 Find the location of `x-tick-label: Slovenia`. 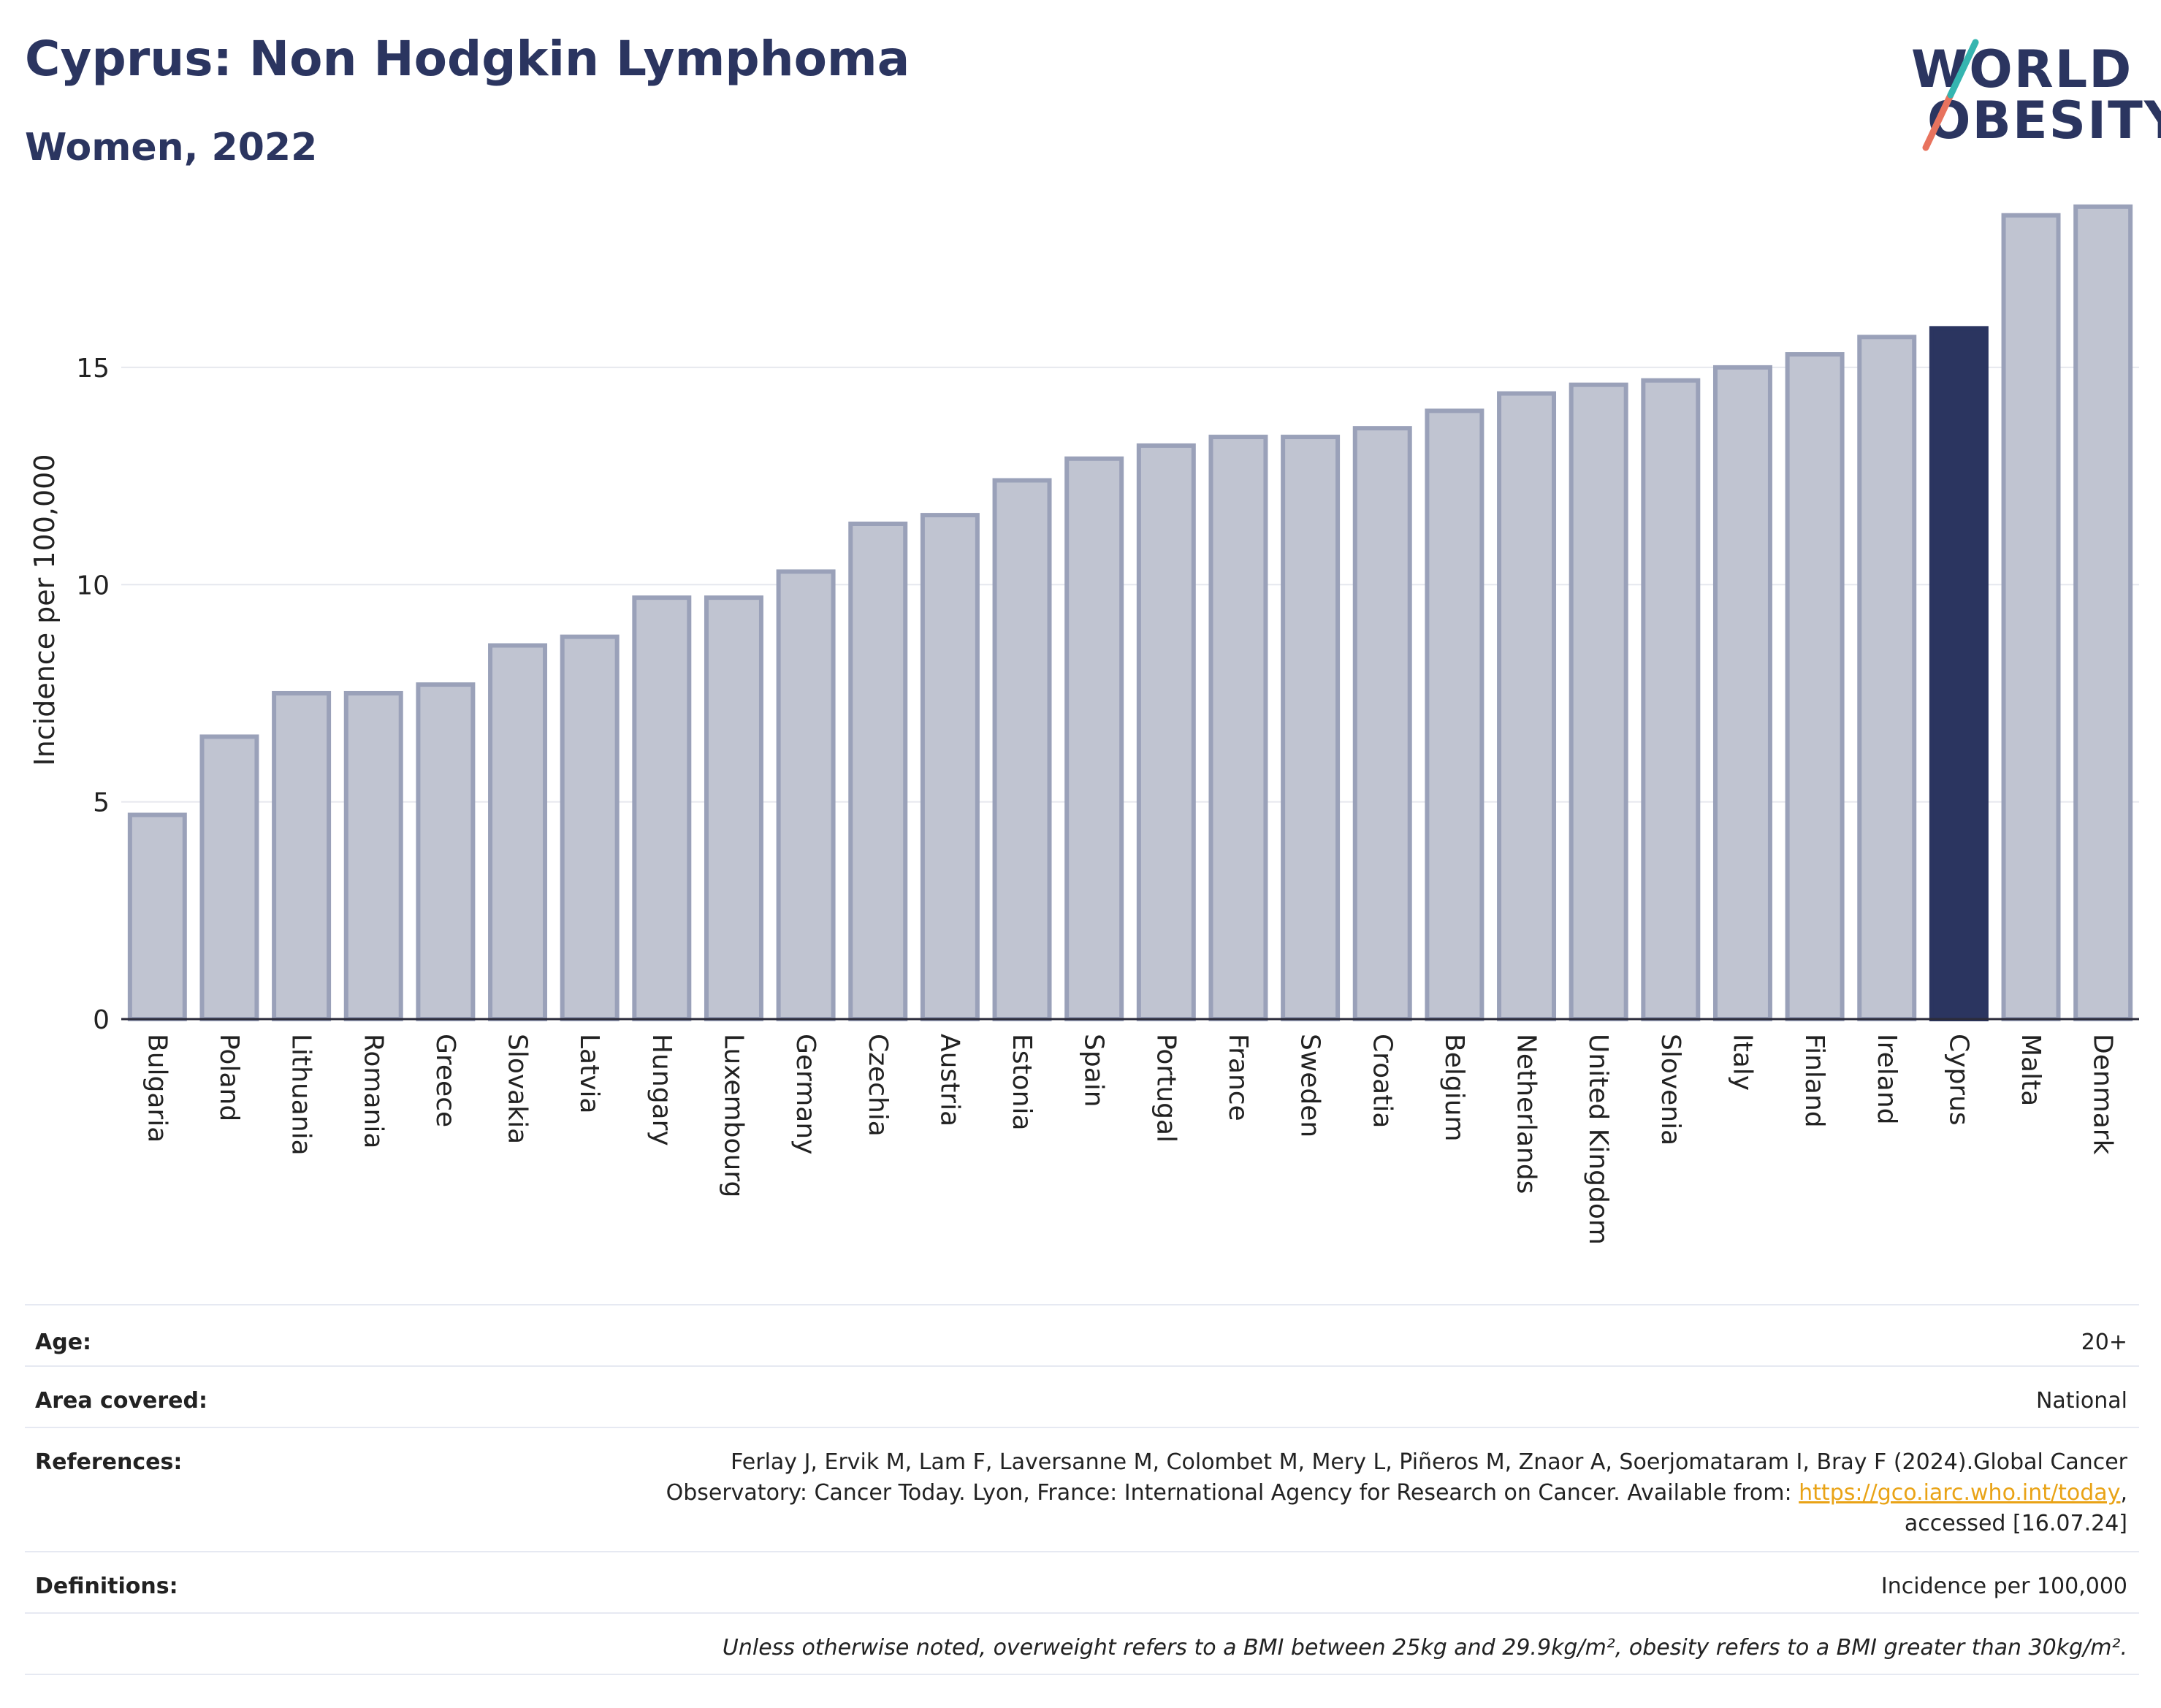

x-tick-label: Slovenia is located at coordinates (1670, 1089).